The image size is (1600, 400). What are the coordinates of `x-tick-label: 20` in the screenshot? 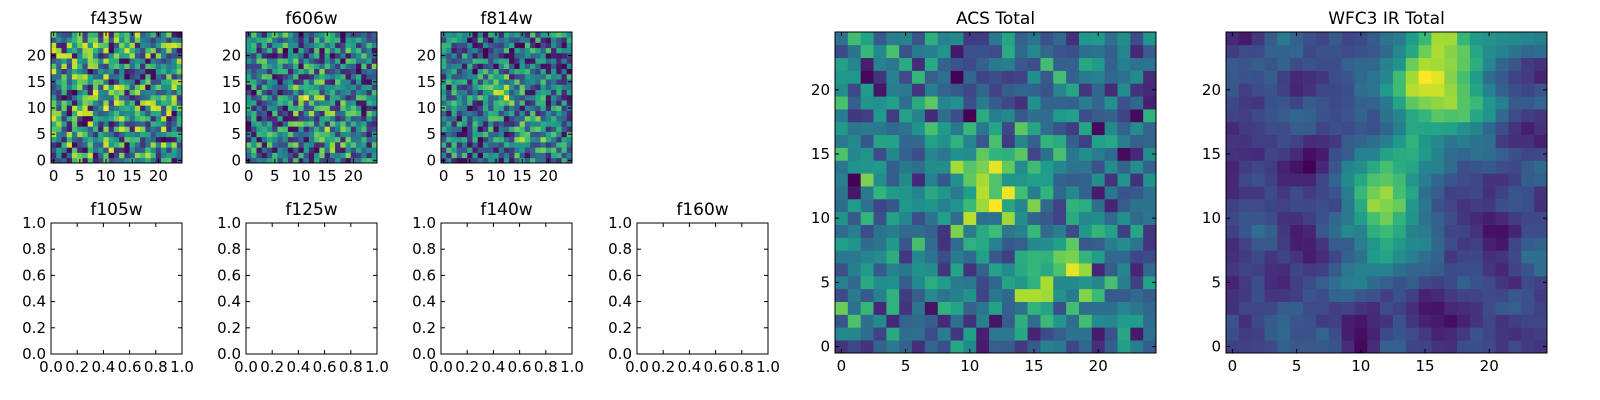 It's located at (353, 176).